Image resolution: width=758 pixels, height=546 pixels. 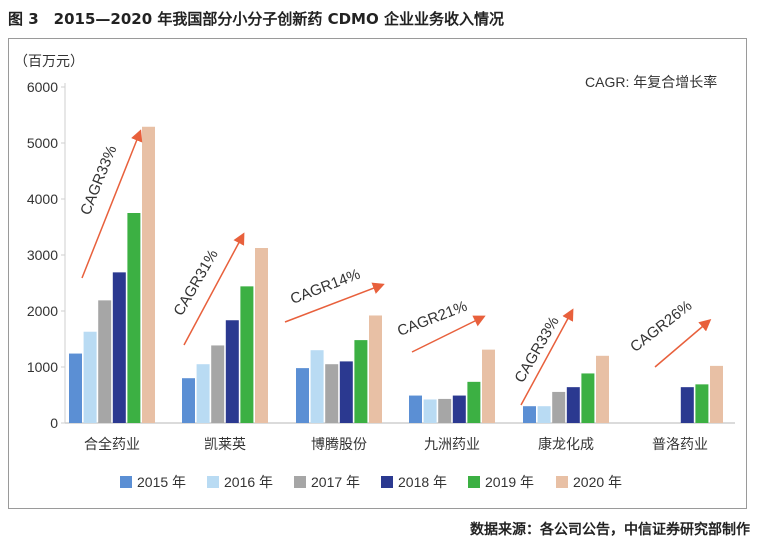 What do you see at coordinates (98, 180) in the screenshot?
I see `cagr-label: CAGR33%` at bounding box center [98, 180].